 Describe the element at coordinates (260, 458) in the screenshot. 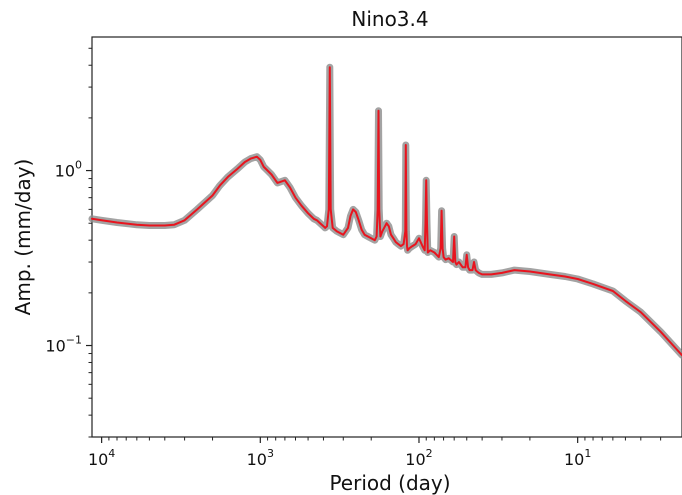

I see `x-tick-label: 10³` at that location.